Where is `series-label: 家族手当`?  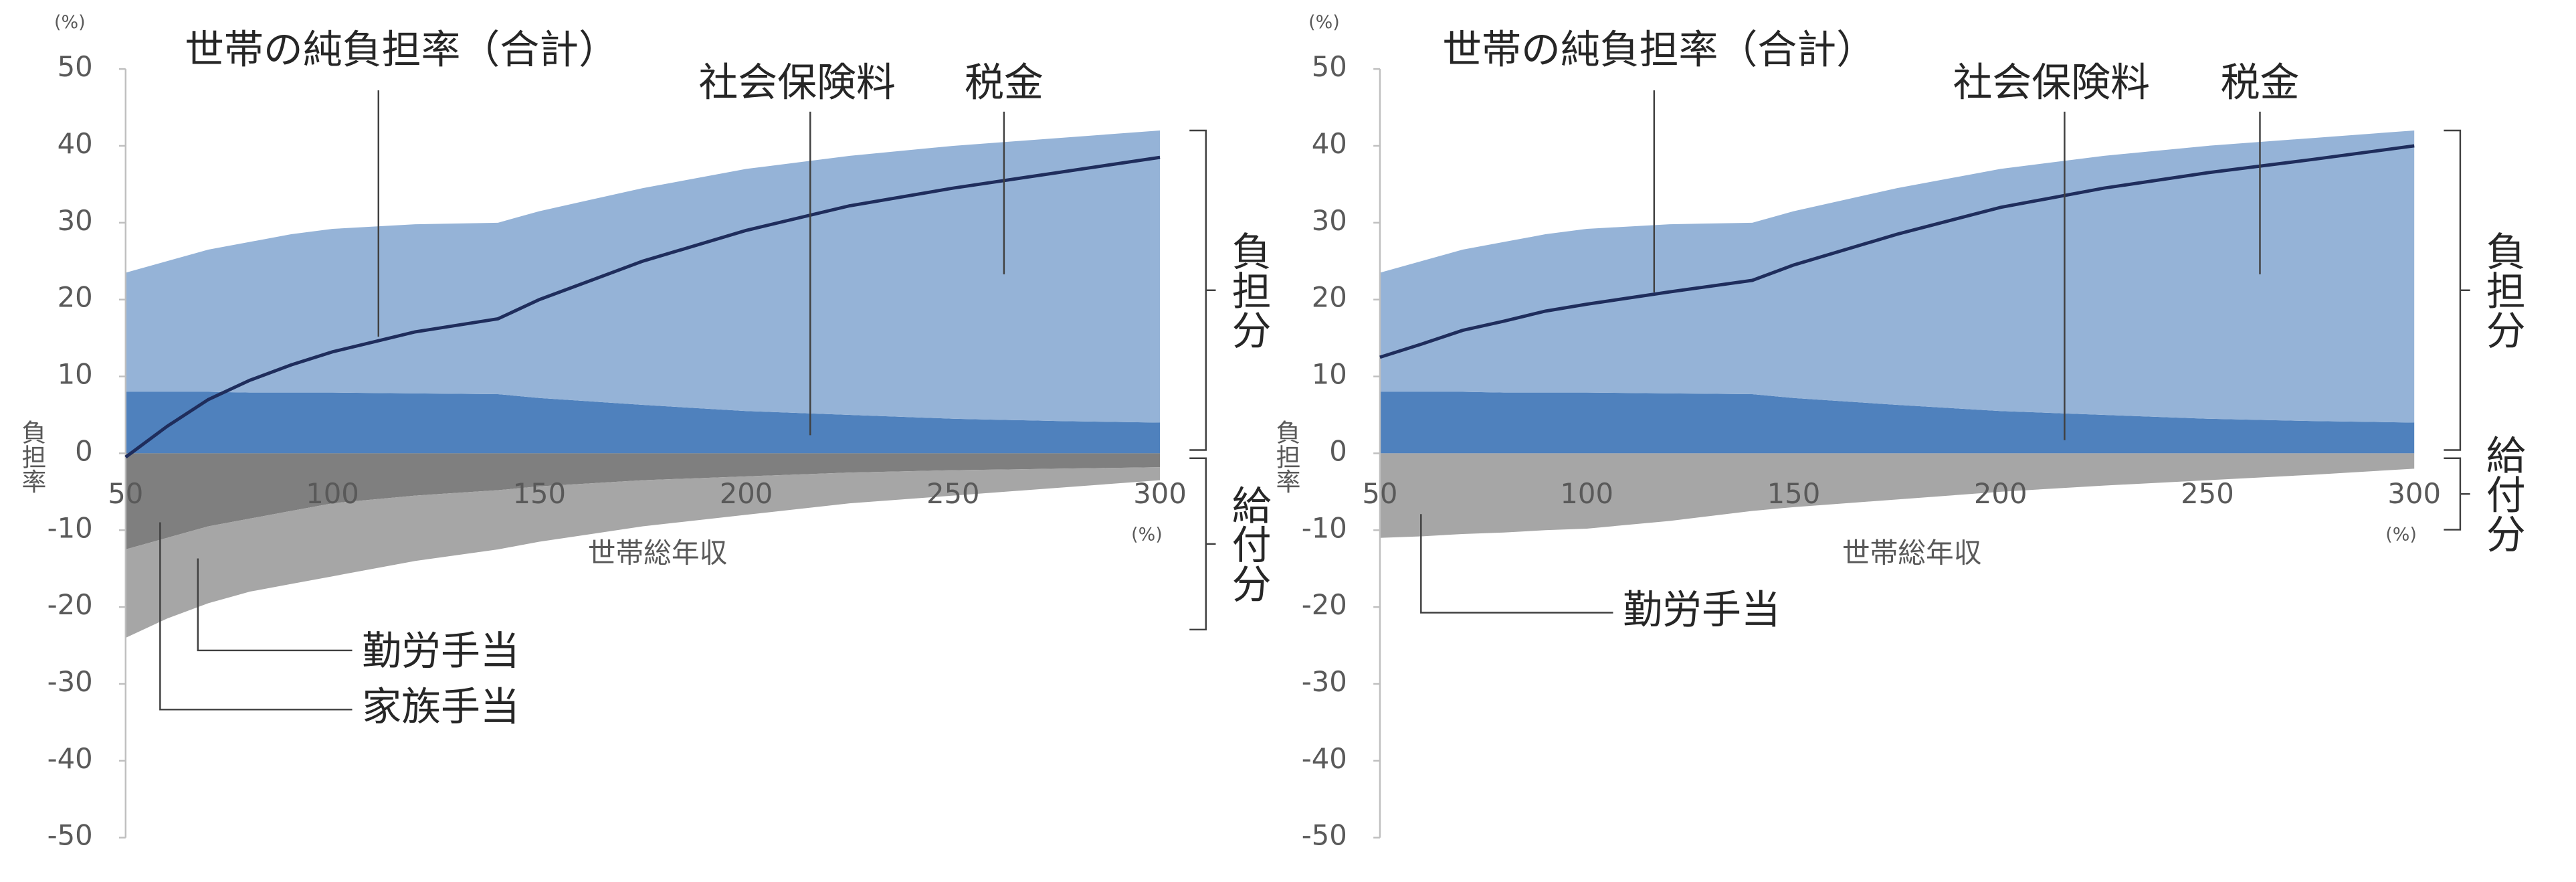 series-label: 家族手当 is located at coordinates (441, 706).